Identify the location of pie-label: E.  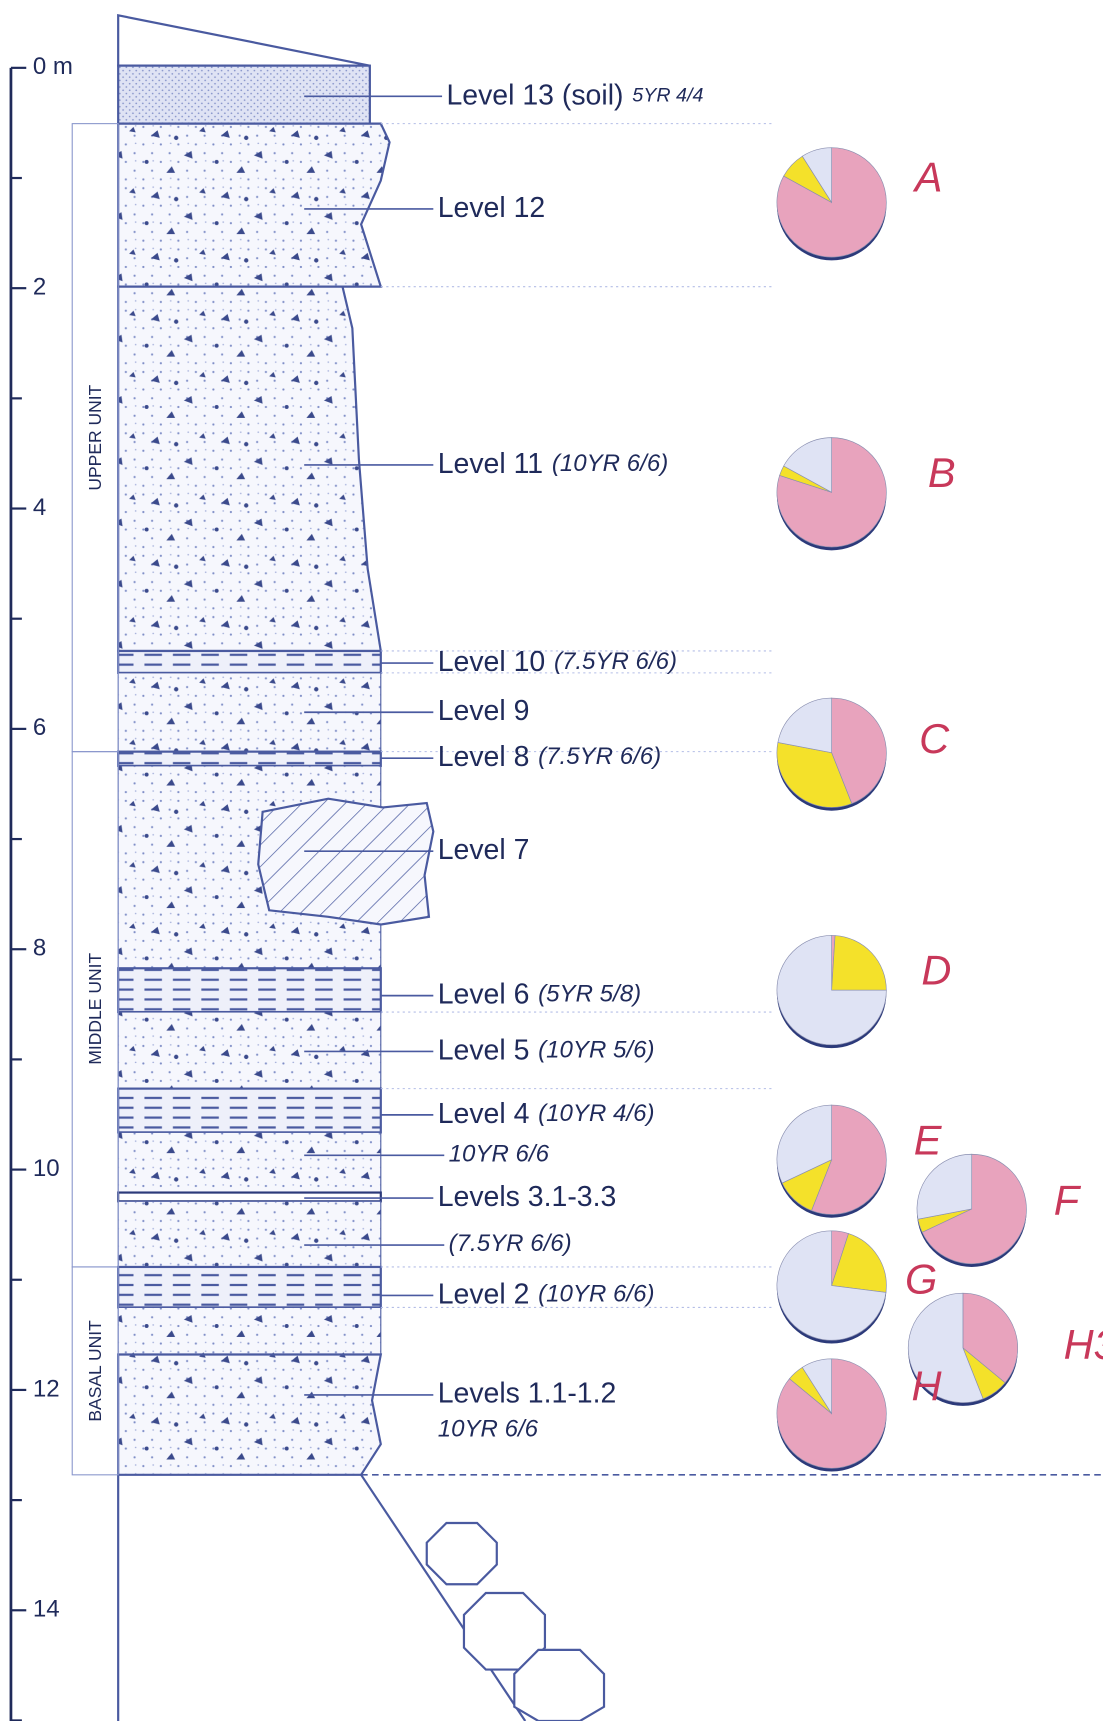
(928, 1139).